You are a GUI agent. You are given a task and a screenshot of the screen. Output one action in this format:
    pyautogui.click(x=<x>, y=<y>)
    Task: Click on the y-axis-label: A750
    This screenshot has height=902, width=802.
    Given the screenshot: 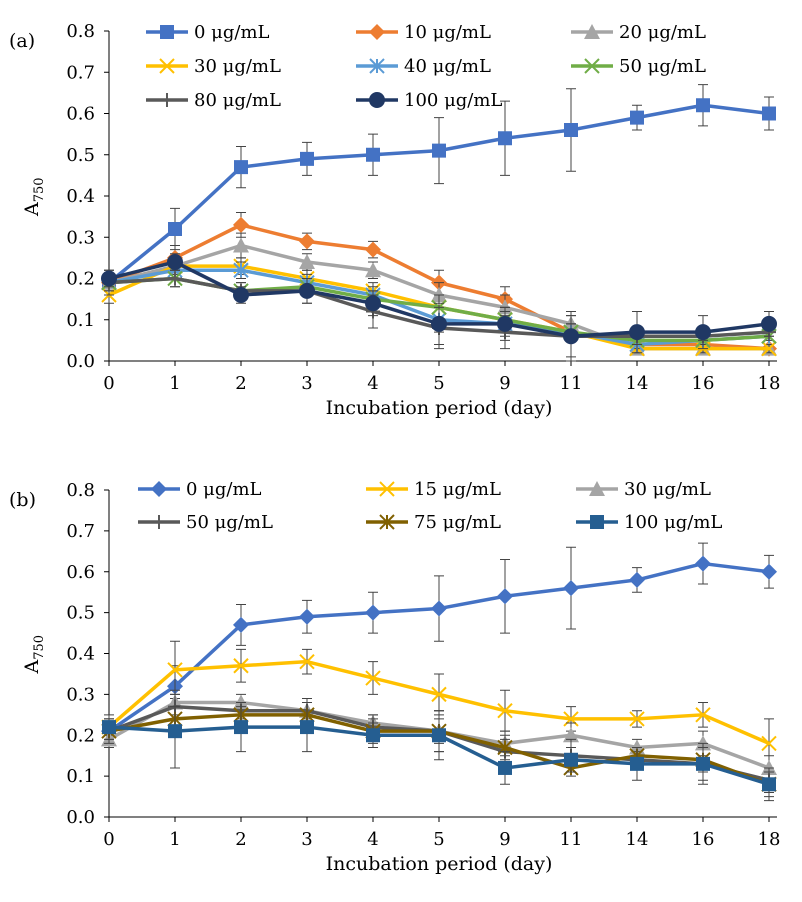 What is the action you would take?
    pyautogui.click(x=34, y=655)
    